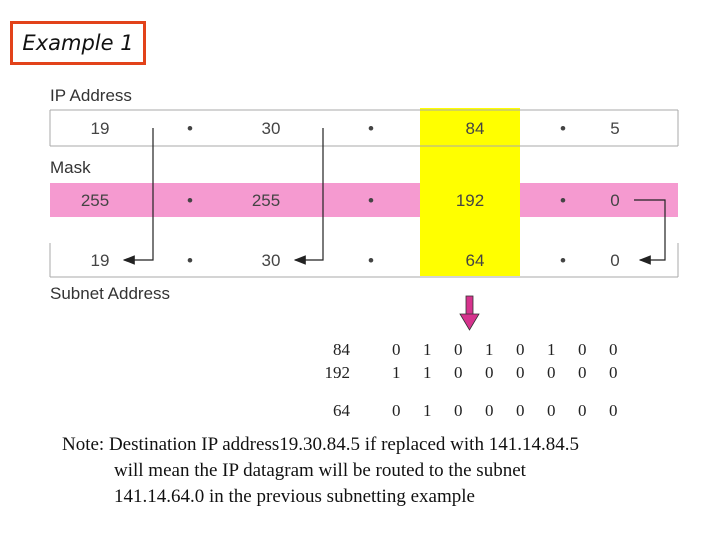  I want to click on ip-octet-3: 84, so click(475, 128).